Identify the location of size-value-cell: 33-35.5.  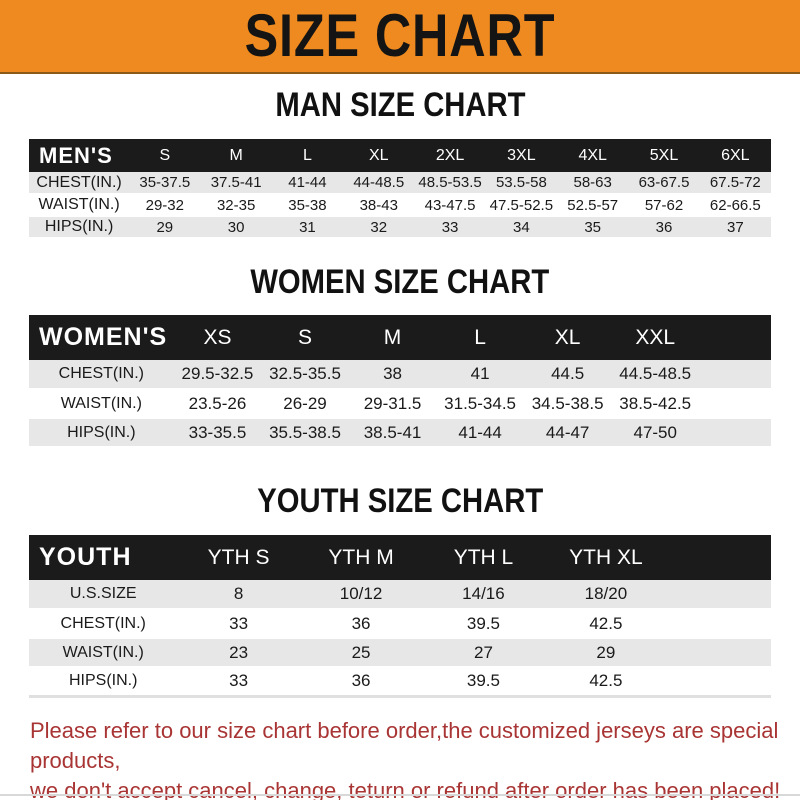
(217, 432).